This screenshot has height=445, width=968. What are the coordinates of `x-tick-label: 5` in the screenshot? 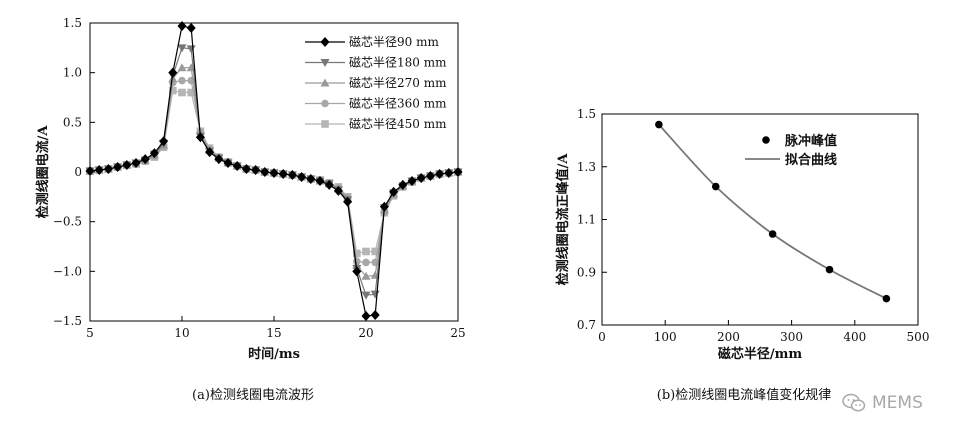 It's located at (90, 333).